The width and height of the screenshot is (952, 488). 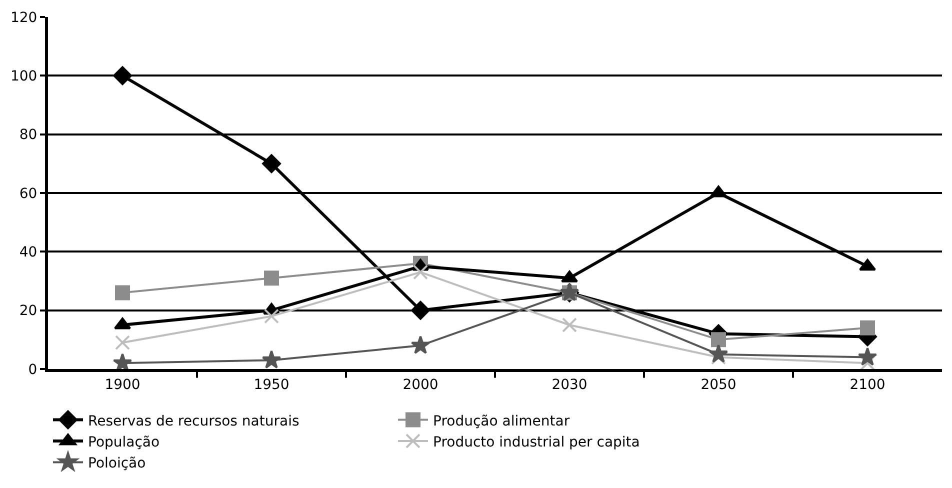 I want to click on y-tick-label: 120, so click(x=24, y=18).